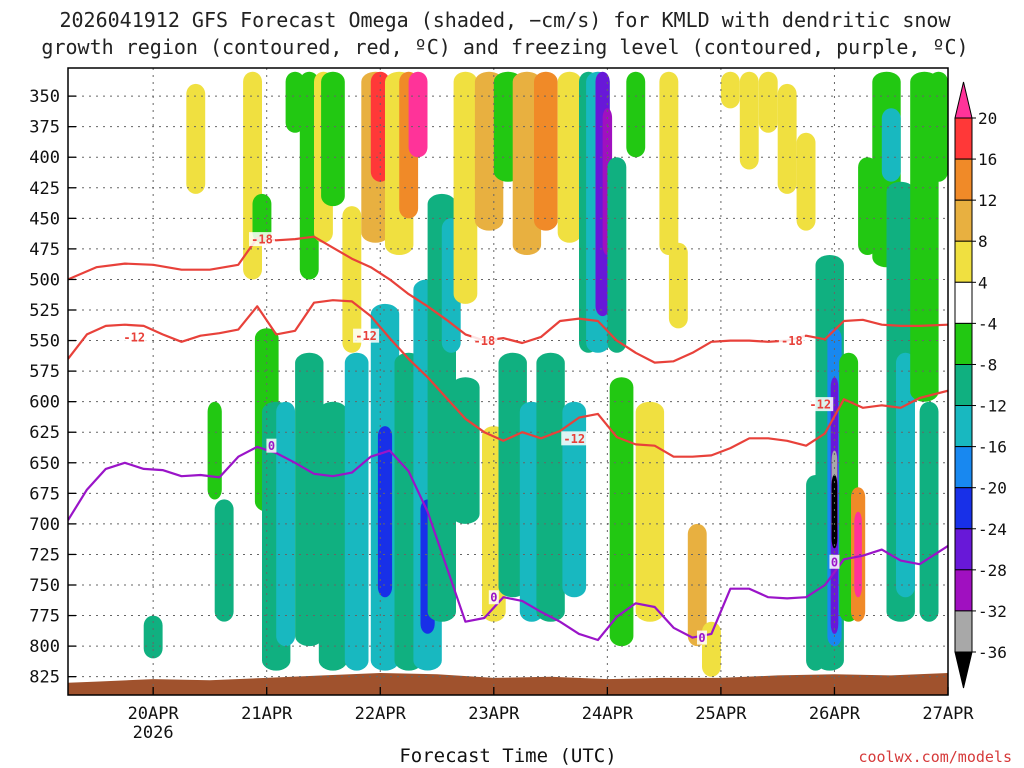  What do you see at coordinates (44, 464) in the screenshot?
I see `y-tick-label: 650` at bounding box center [44, 464].